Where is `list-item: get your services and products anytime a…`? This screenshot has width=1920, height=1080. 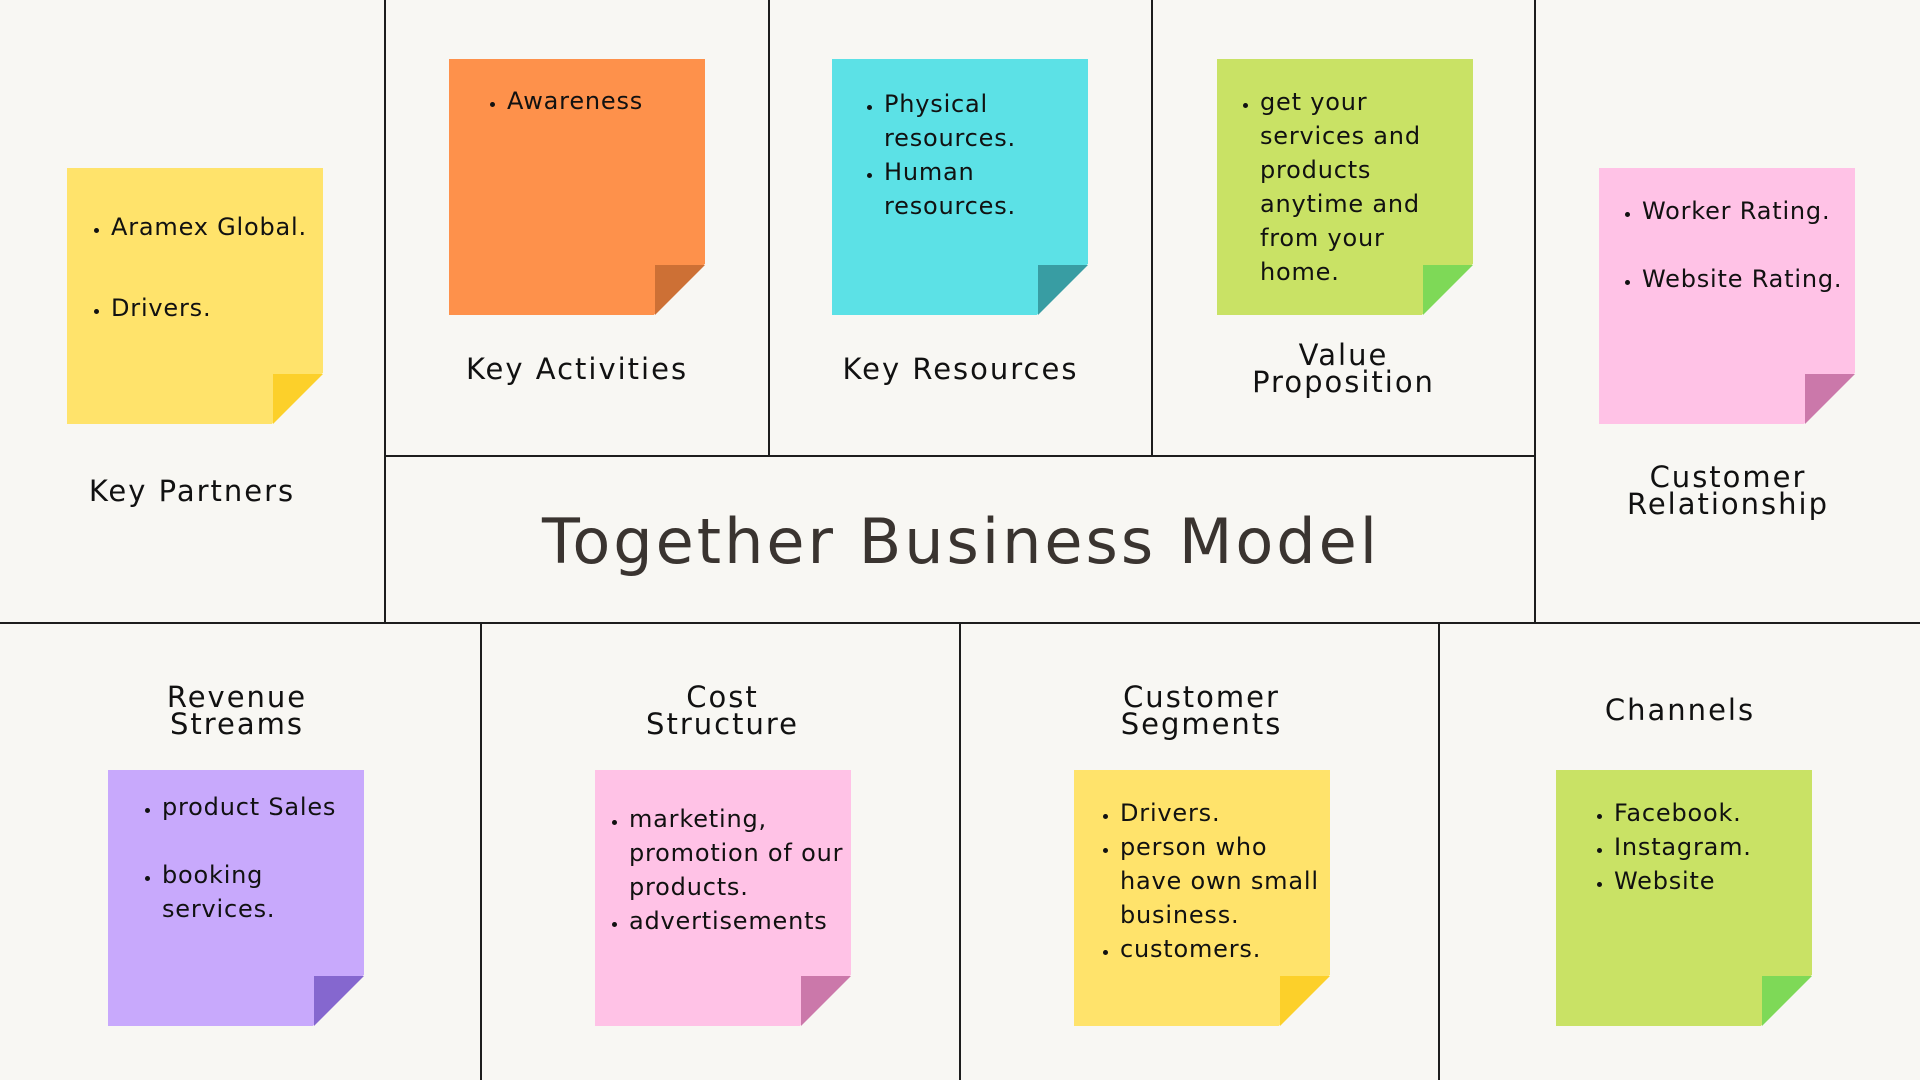
list-item: get your services and products anytime a… is located at coordinates (1362, 187).